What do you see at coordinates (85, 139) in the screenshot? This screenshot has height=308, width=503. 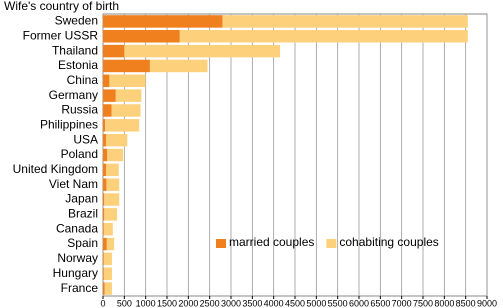 I see `y-tick-label: USA` at bounding box center [85, 139].